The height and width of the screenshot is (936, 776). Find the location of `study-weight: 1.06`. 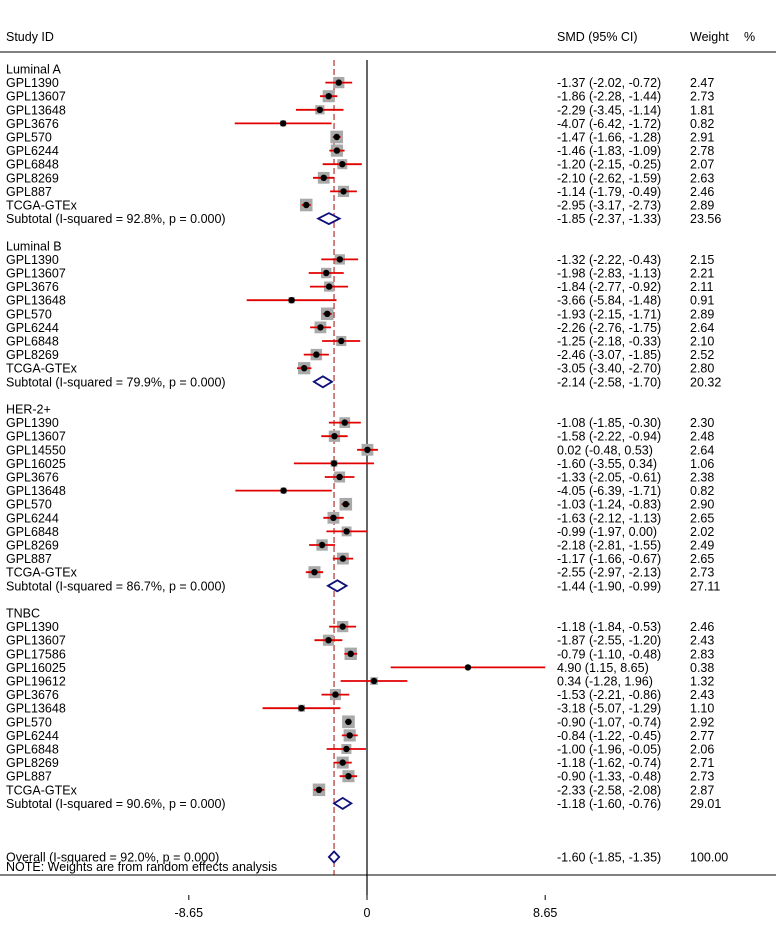

study-weight: 1.06 is located at coordinates (702, 464).